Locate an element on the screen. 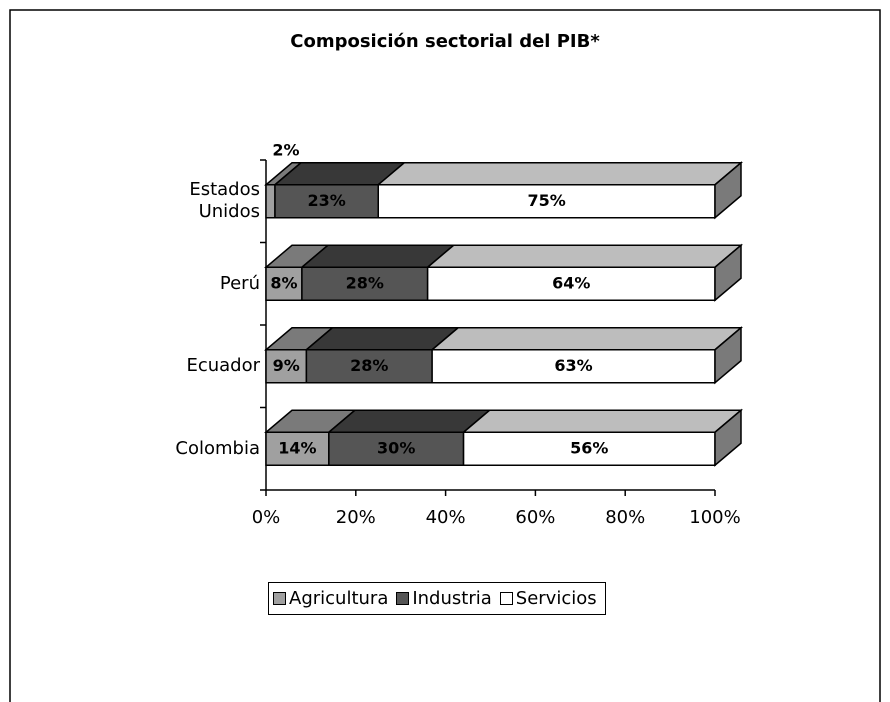 The width and height of the screenshot is (890, 702). legend: Agricultura Industria Servicios is located at coordinates (437, 598).